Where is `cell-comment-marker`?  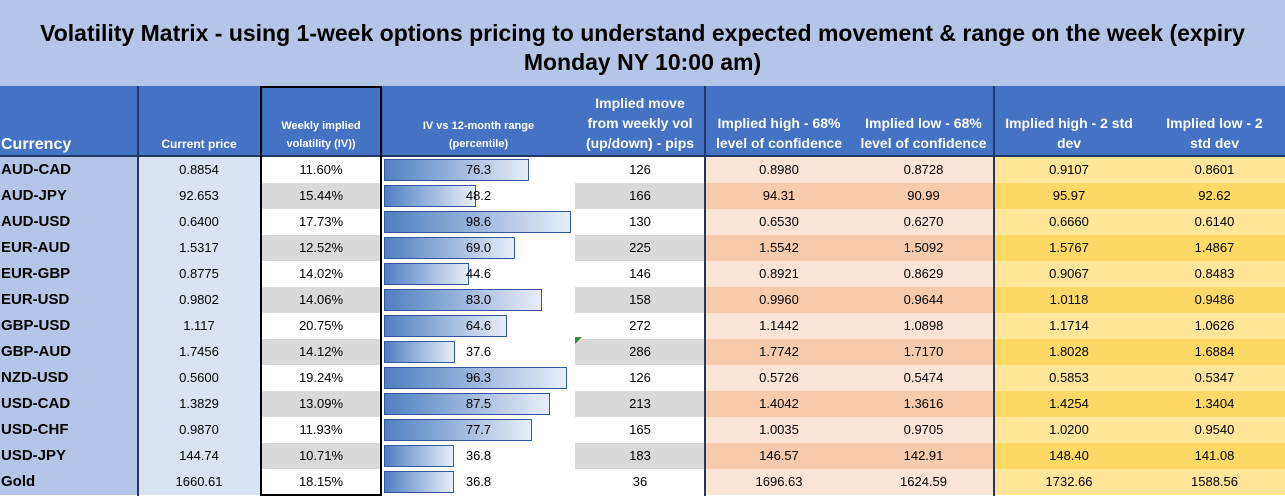
cell-comment-marker is located at coordinates (578, 340).